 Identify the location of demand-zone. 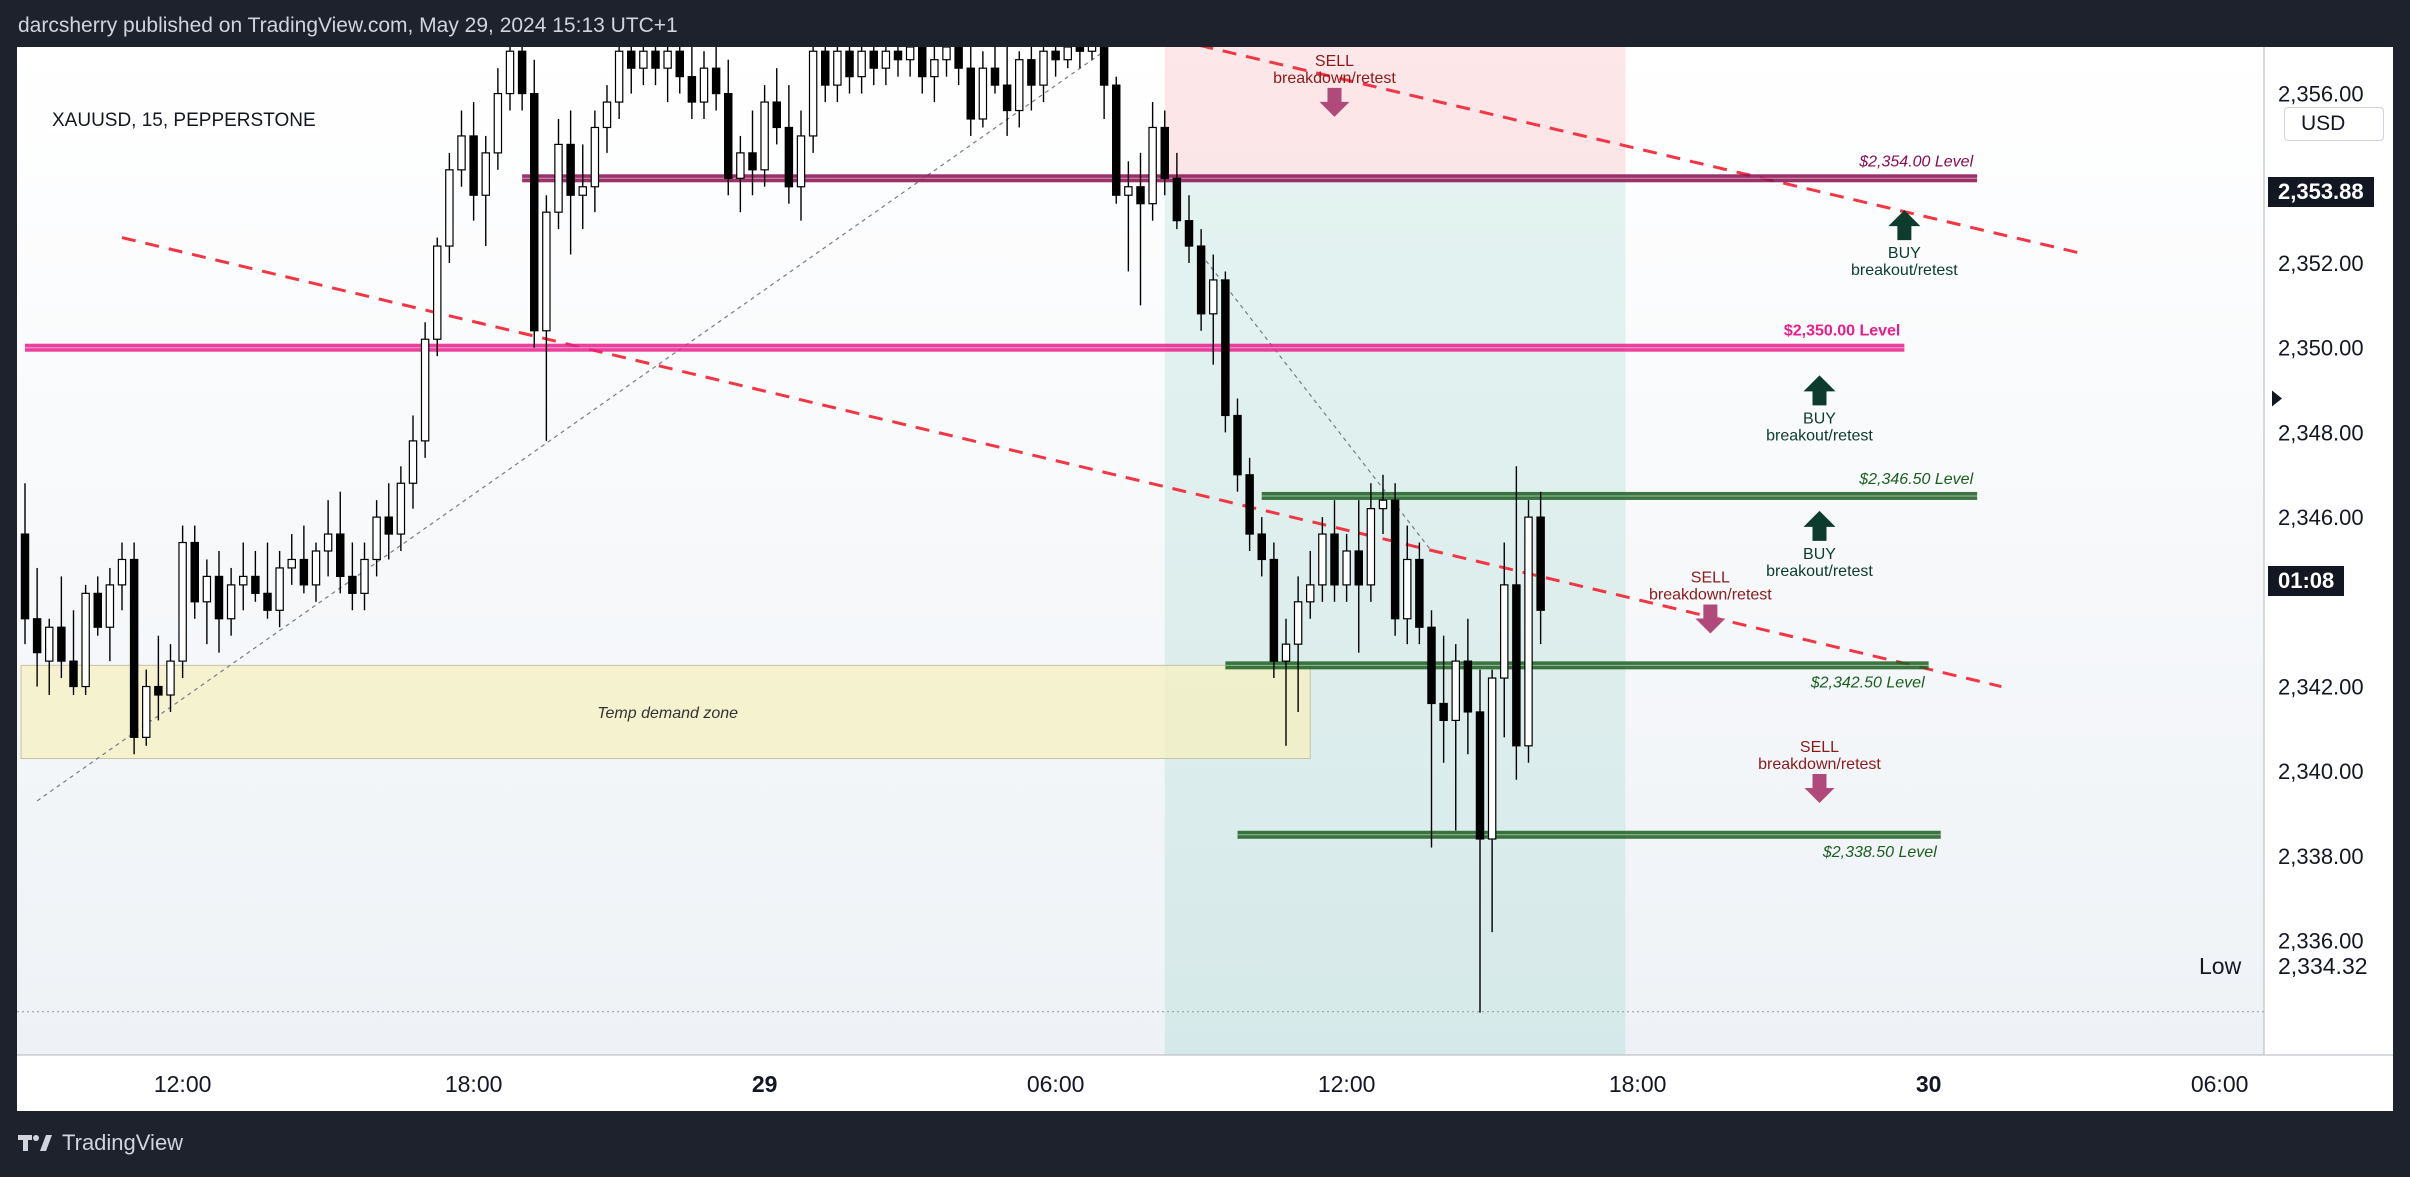
(665, 712).